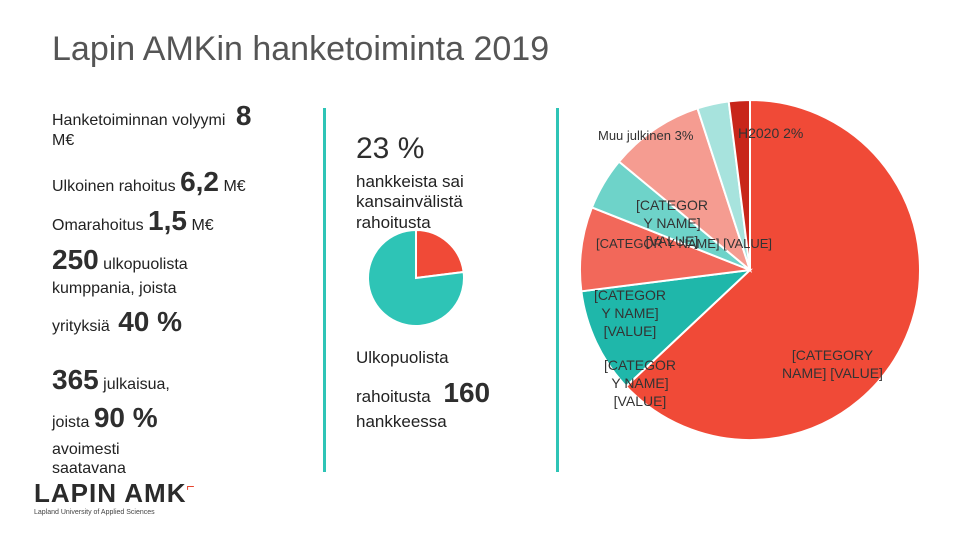 The image size is (960, 540). I want to click on external-funding-stat: Ulkoinen rahoitus 6,2 M€, so click(149, 182).